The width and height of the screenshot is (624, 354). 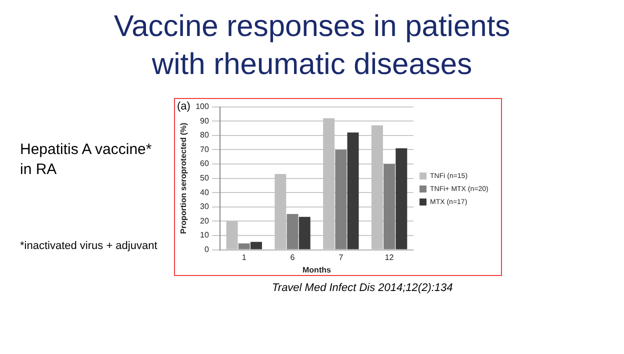 What do you see at coordinates (203, 107) in the screenshot?
I see `y-tick-label: 100` at bounding box center [203, 107].